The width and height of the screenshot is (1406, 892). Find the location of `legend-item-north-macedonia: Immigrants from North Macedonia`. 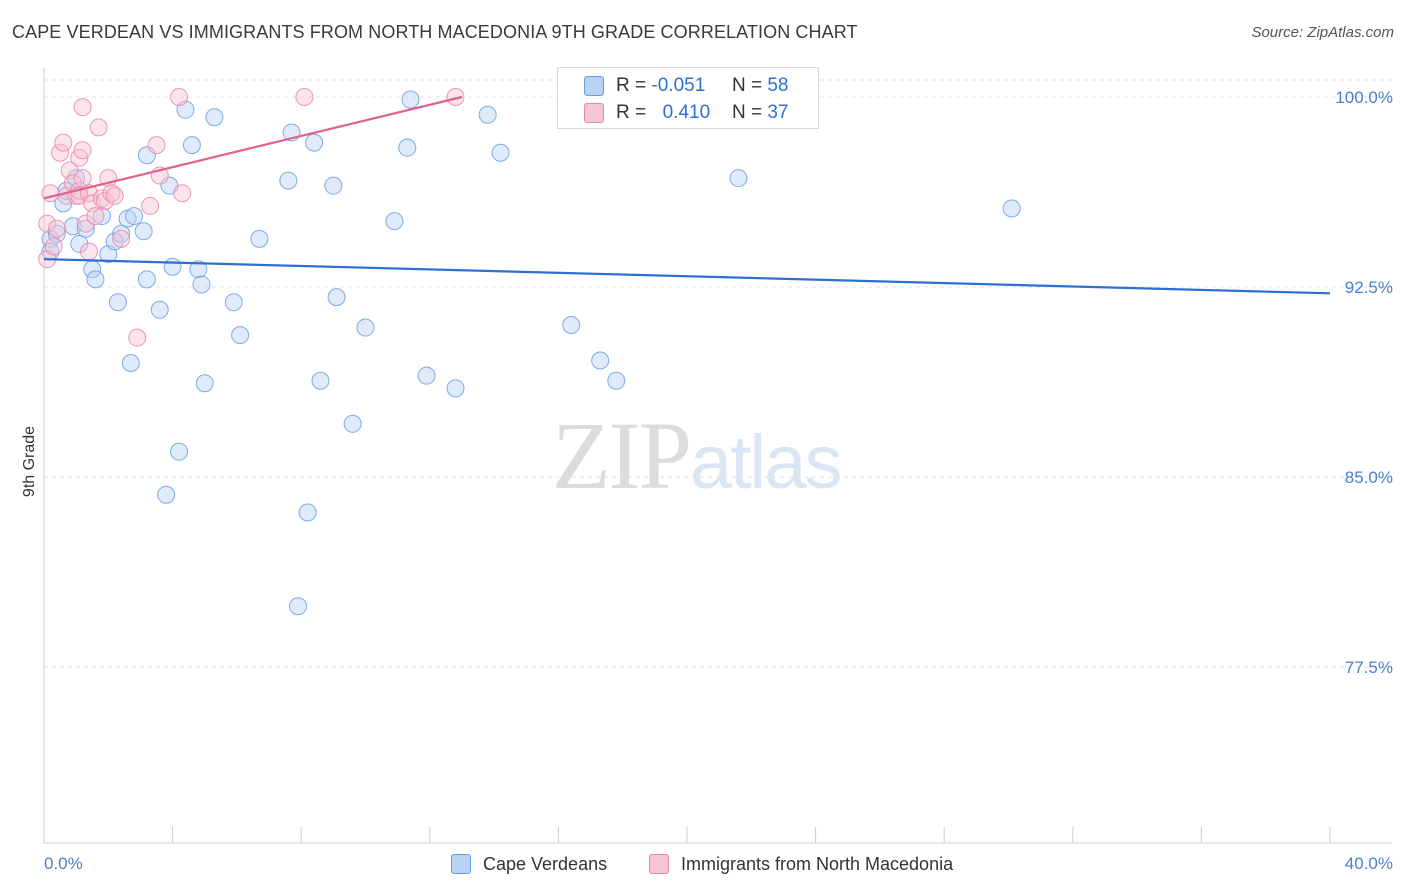

legend-item-north-macedonia: Immigrants from North Macedonia is located at coordinates (801, 864).